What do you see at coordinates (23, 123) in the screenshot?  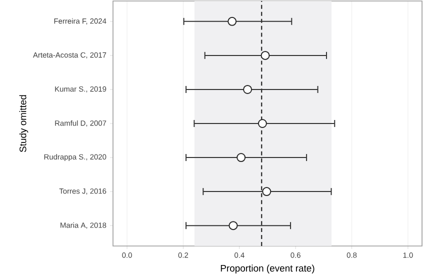 I see `y-axis-title: Study omitted` at bounding box center [23, 123].